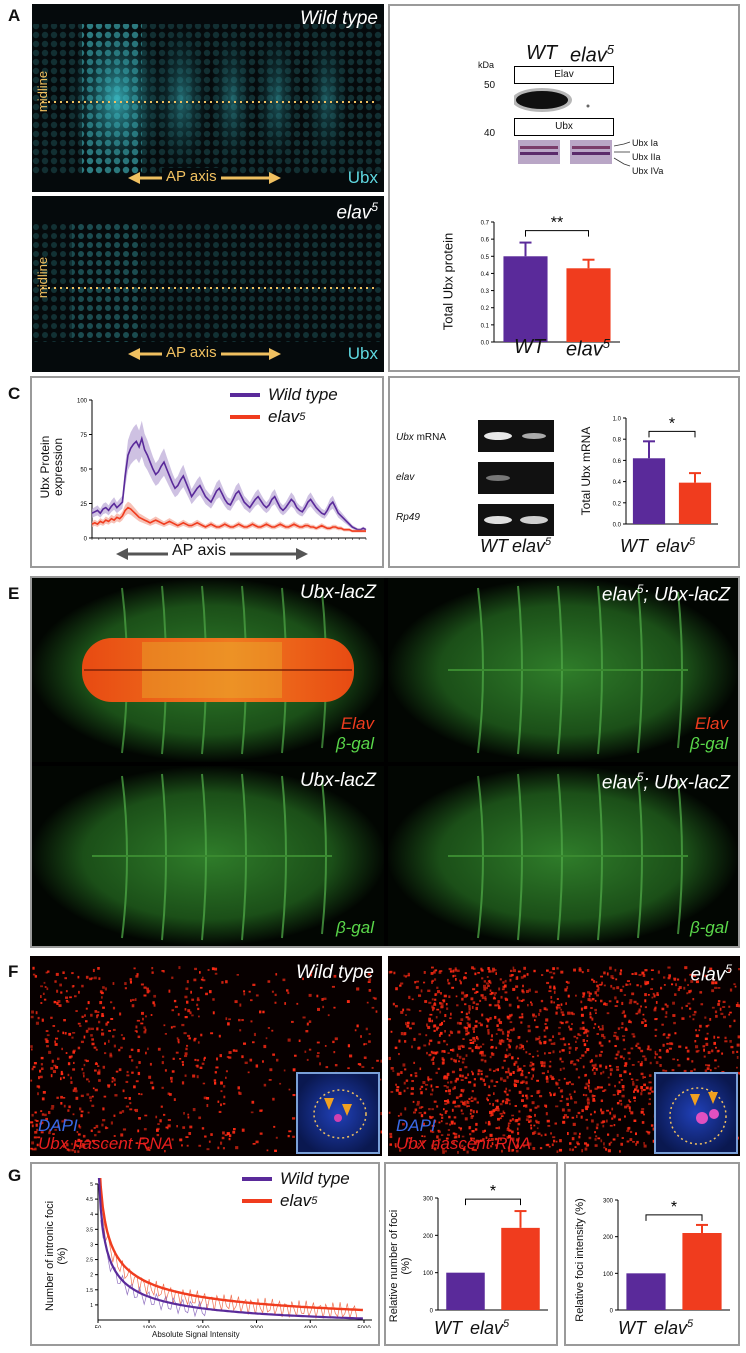  What do you see at coordinates (525, 299) in the screenshot?
I see `bar-wt` at bounding box center [525, 299].